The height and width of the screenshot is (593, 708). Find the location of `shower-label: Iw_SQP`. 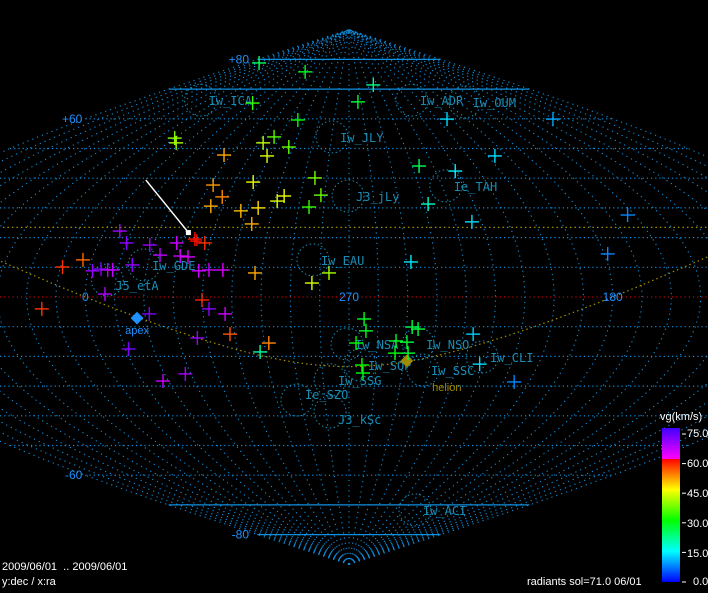

shower-label: Iw_SQP is located at coordinates (389, 366).